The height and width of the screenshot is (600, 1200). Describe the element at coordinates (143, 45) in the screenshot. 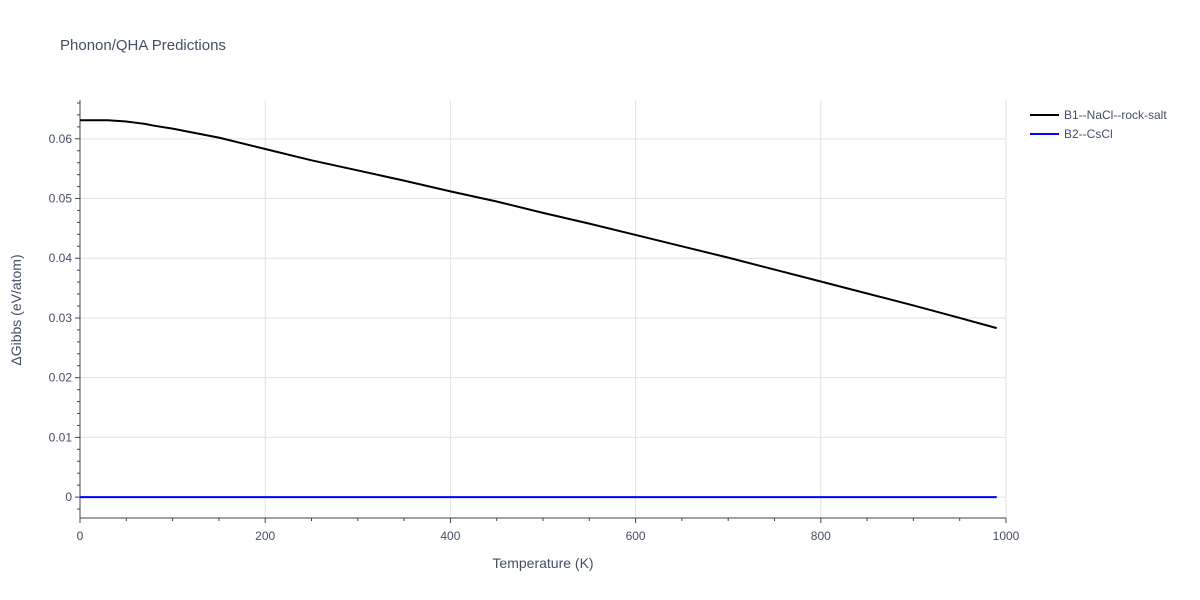

I see `chart-title: Phonon/QHA Predictions` at that location.